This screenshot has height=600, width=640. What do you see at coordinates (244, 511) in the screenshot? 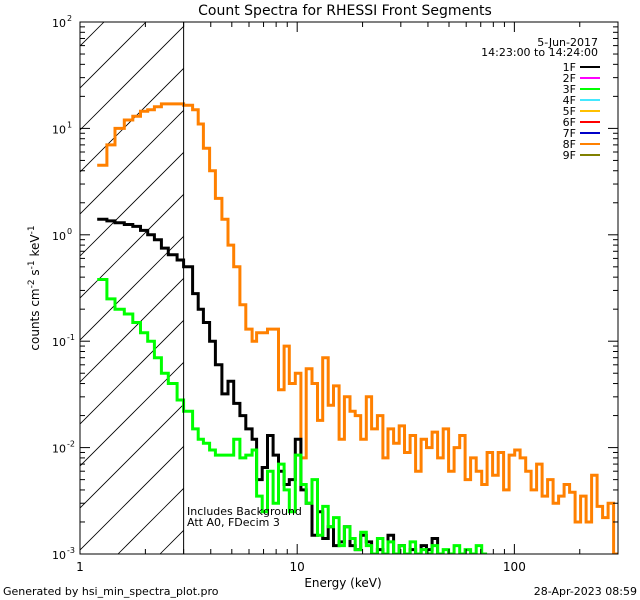
I see `annotation-background: Includes Background` at bounding box center [244, 511].